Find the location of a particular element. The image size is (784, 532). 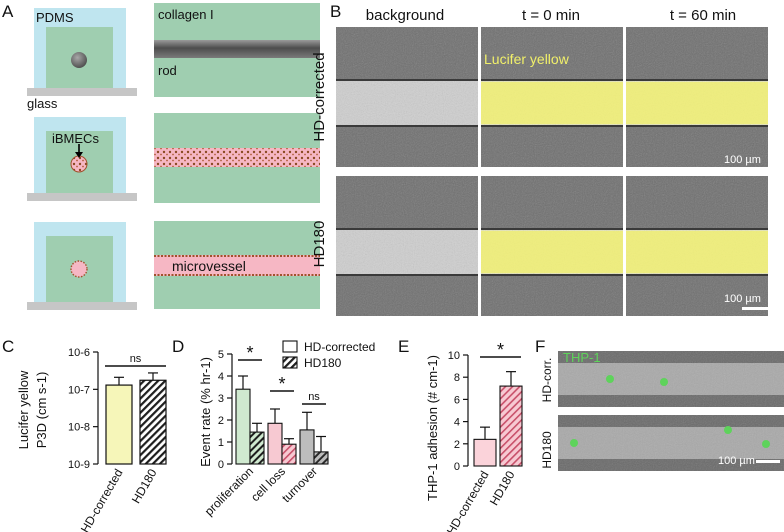

c-ylabel-line1: Lucifer yellow is located at coordinates (23, 409).